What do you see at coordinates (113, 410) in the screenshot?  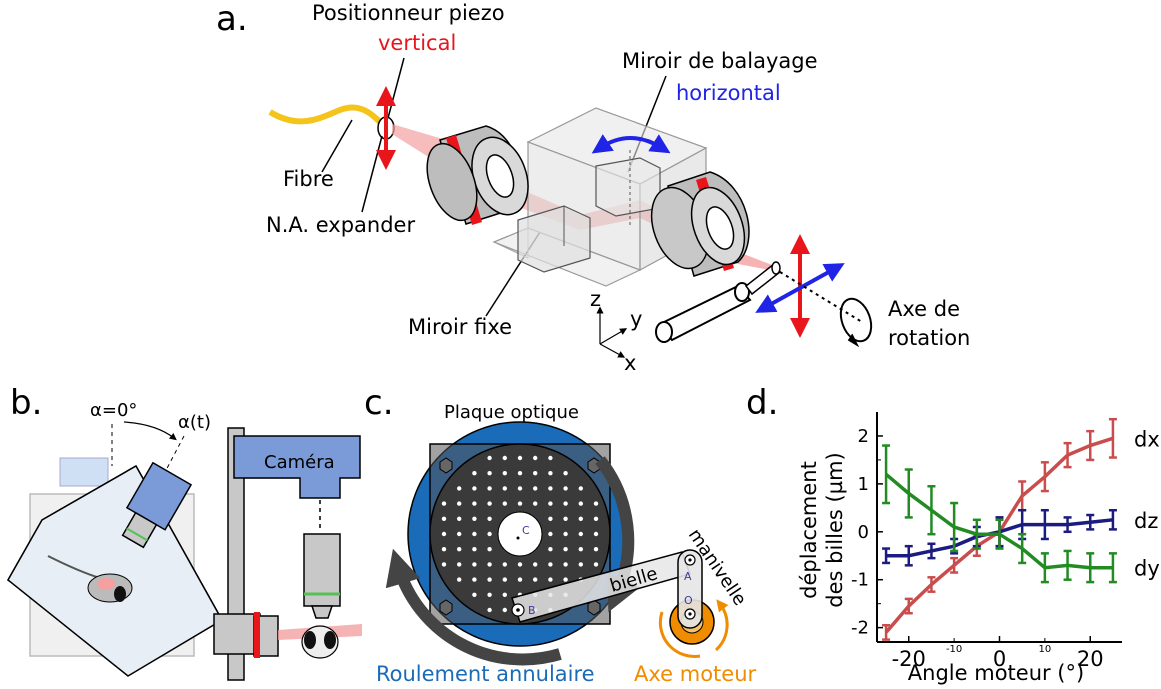 I see `alpha-zero-label: α=0°` at bounding box center [113, 410].